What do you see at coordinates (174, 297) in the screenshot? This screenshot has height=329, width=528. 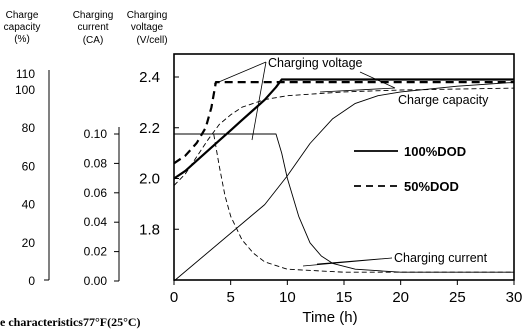 I see `x-tick-label: 0` at bounding box center [174, 297].